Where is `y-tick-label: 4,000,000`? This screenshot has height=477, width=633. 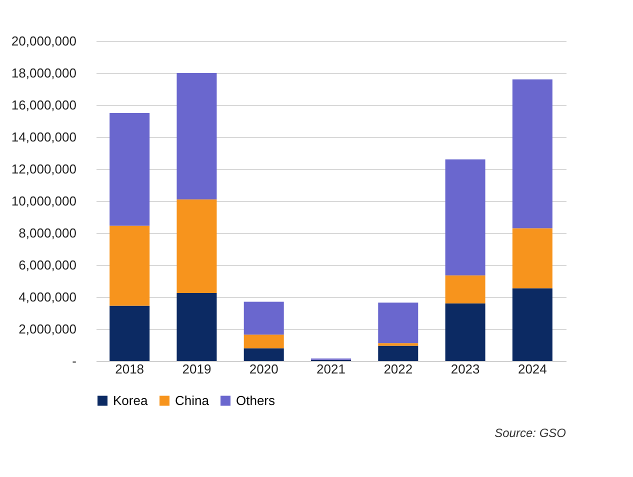
y-tick-label: 4,000,000 is located at coordinates (47, 297).